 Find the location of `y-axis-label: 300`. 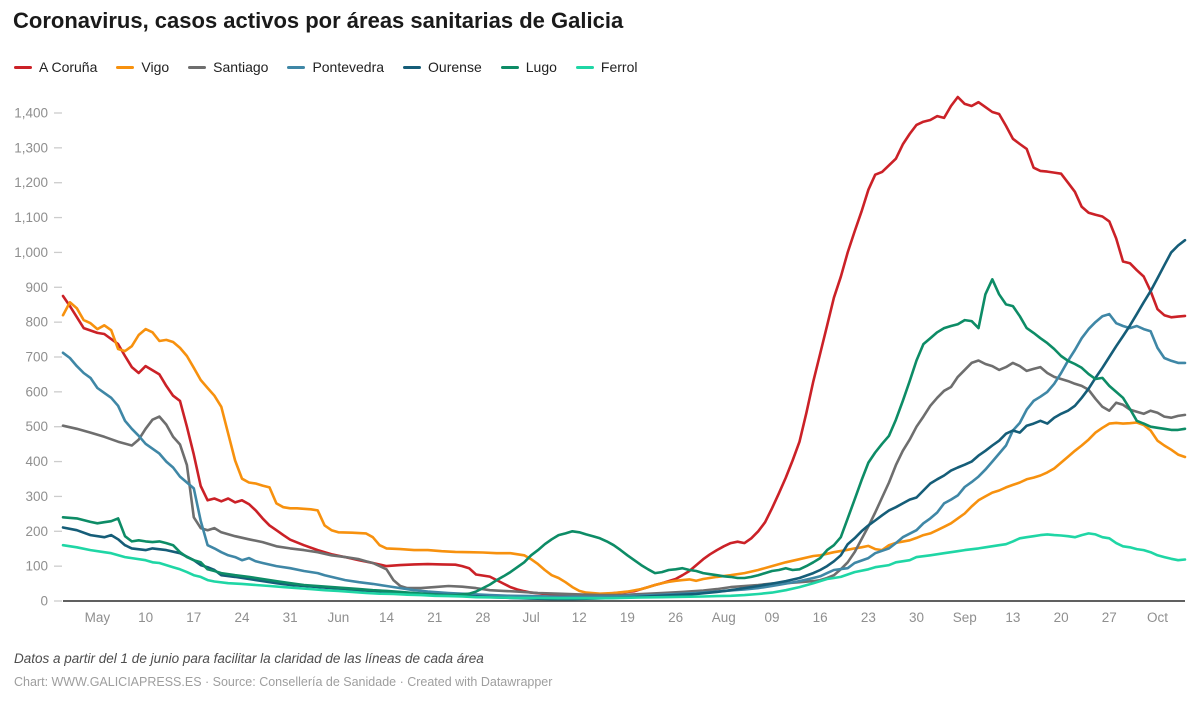

y-axis-label: 300 is located at coordinates (36, 496).